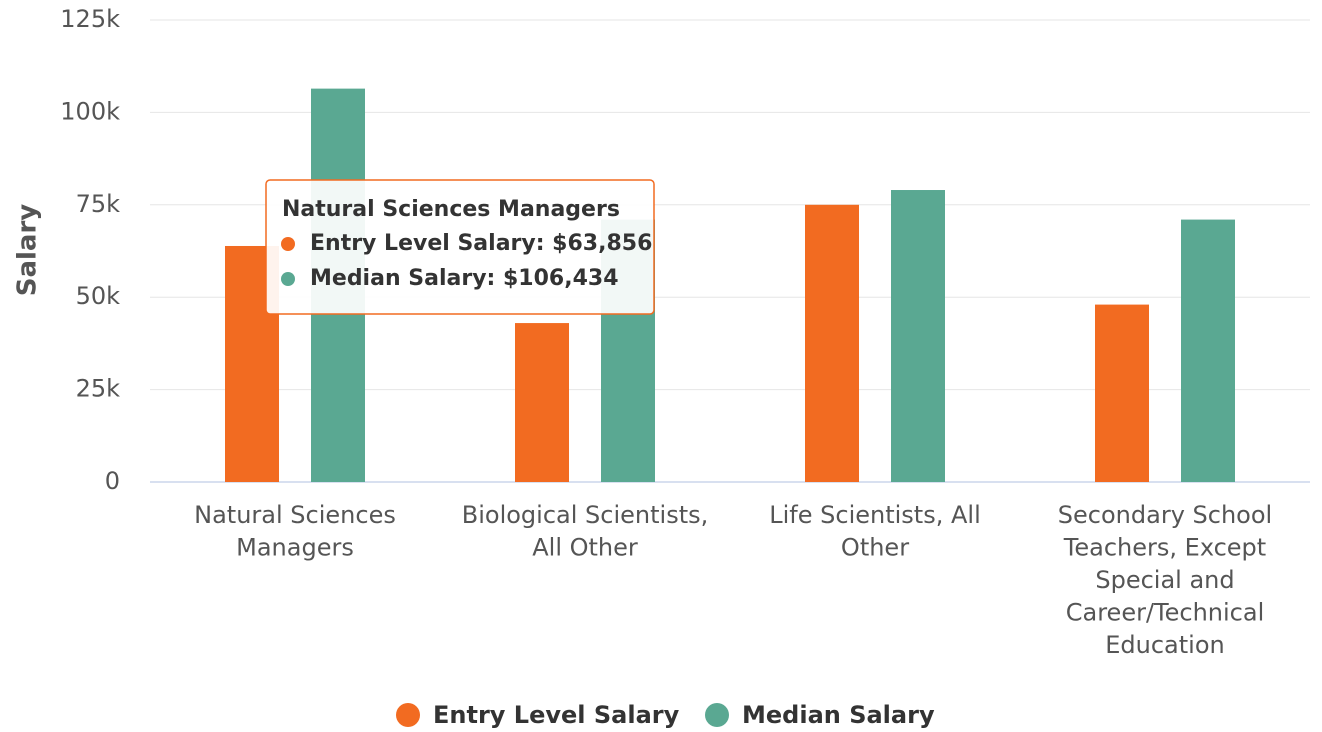  What do you see at coordinates (874, 531) in the screenshot?
I see `x-tick-label: Life Scientists, All Other` at bounding box center [874, 531].